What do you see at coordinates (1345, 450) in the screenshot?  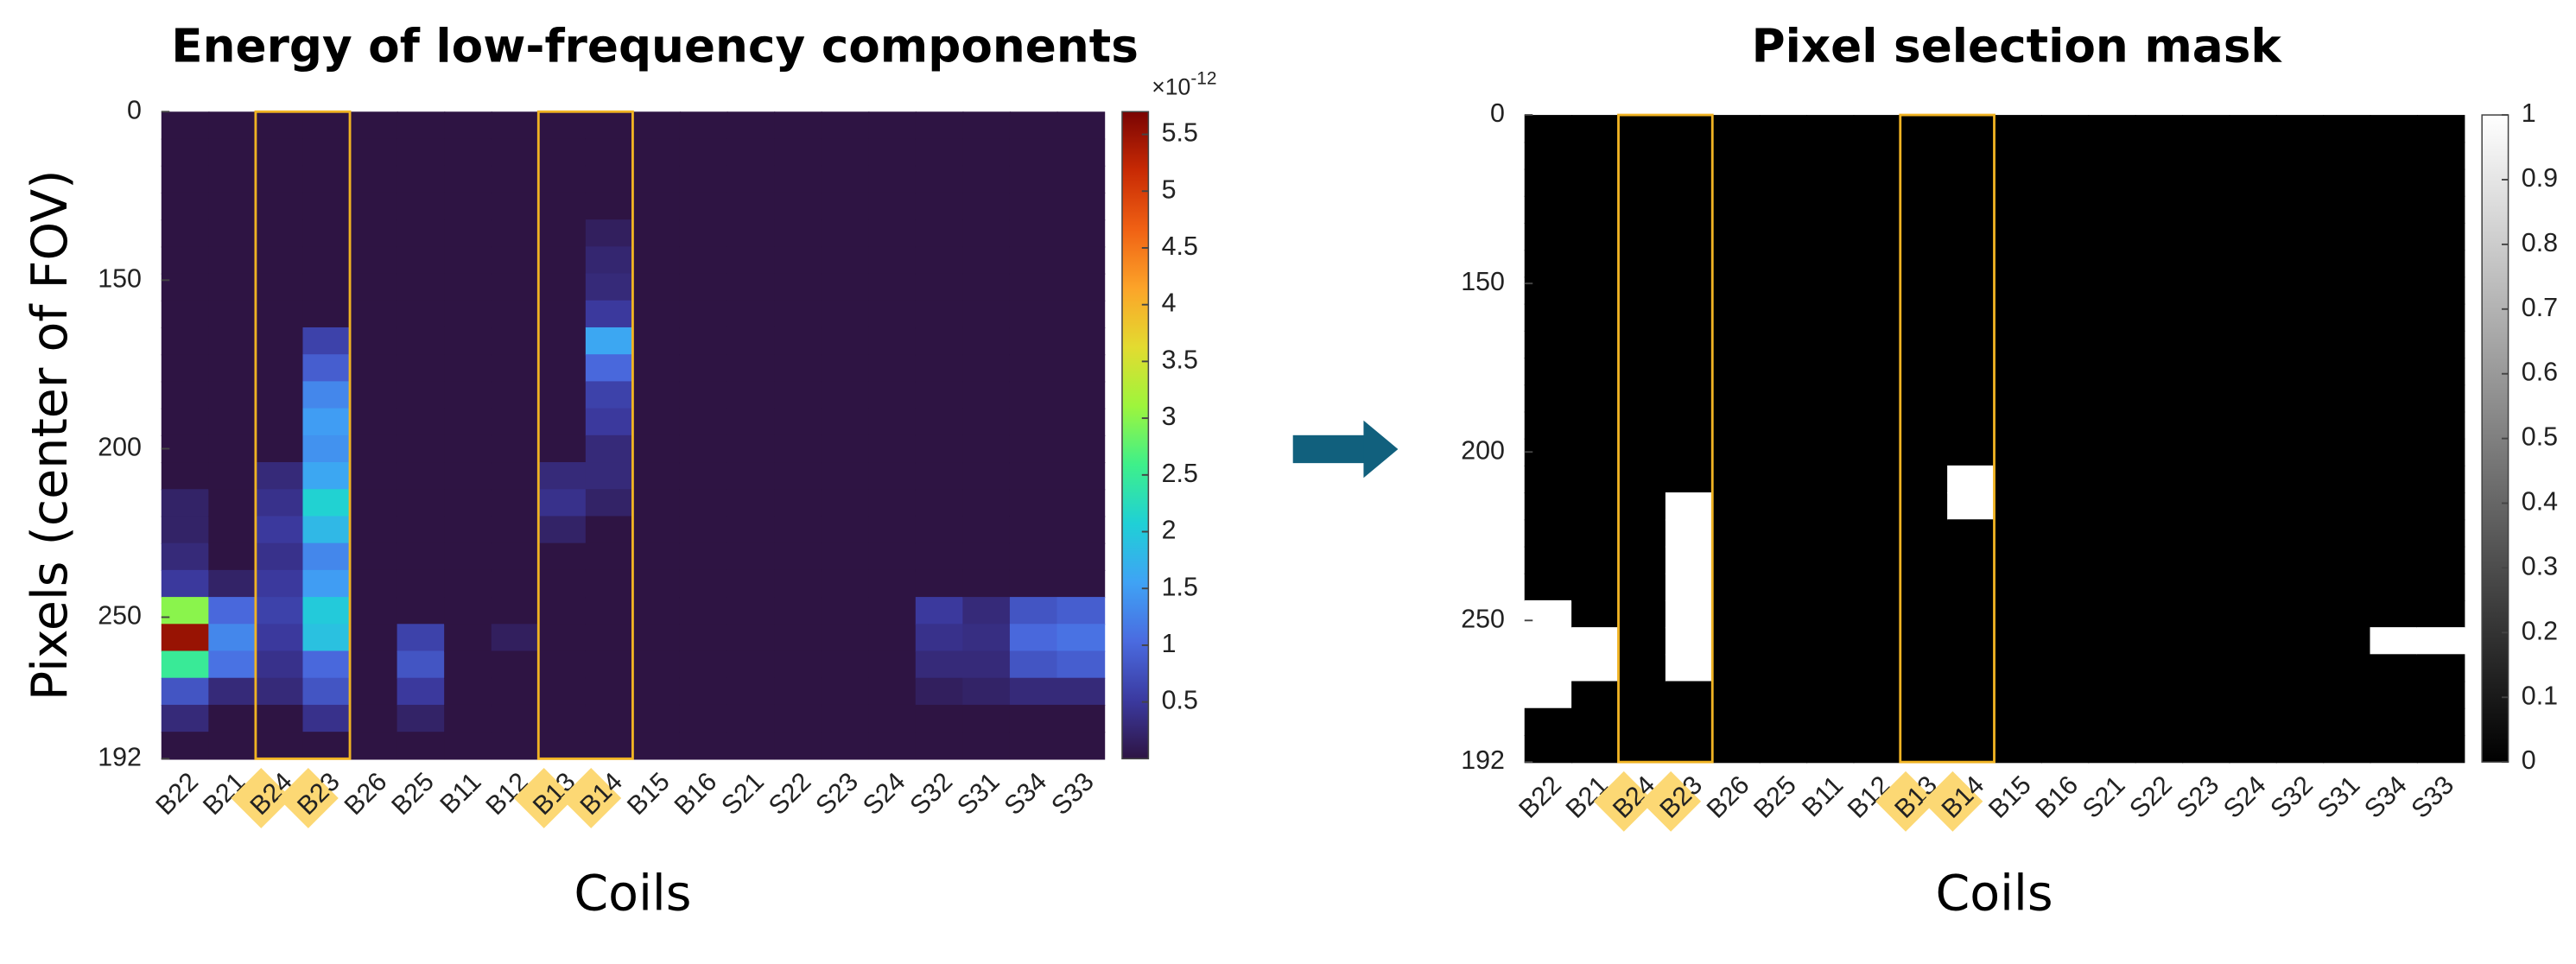 I see `arrow` at bounding box center [1345, 450].